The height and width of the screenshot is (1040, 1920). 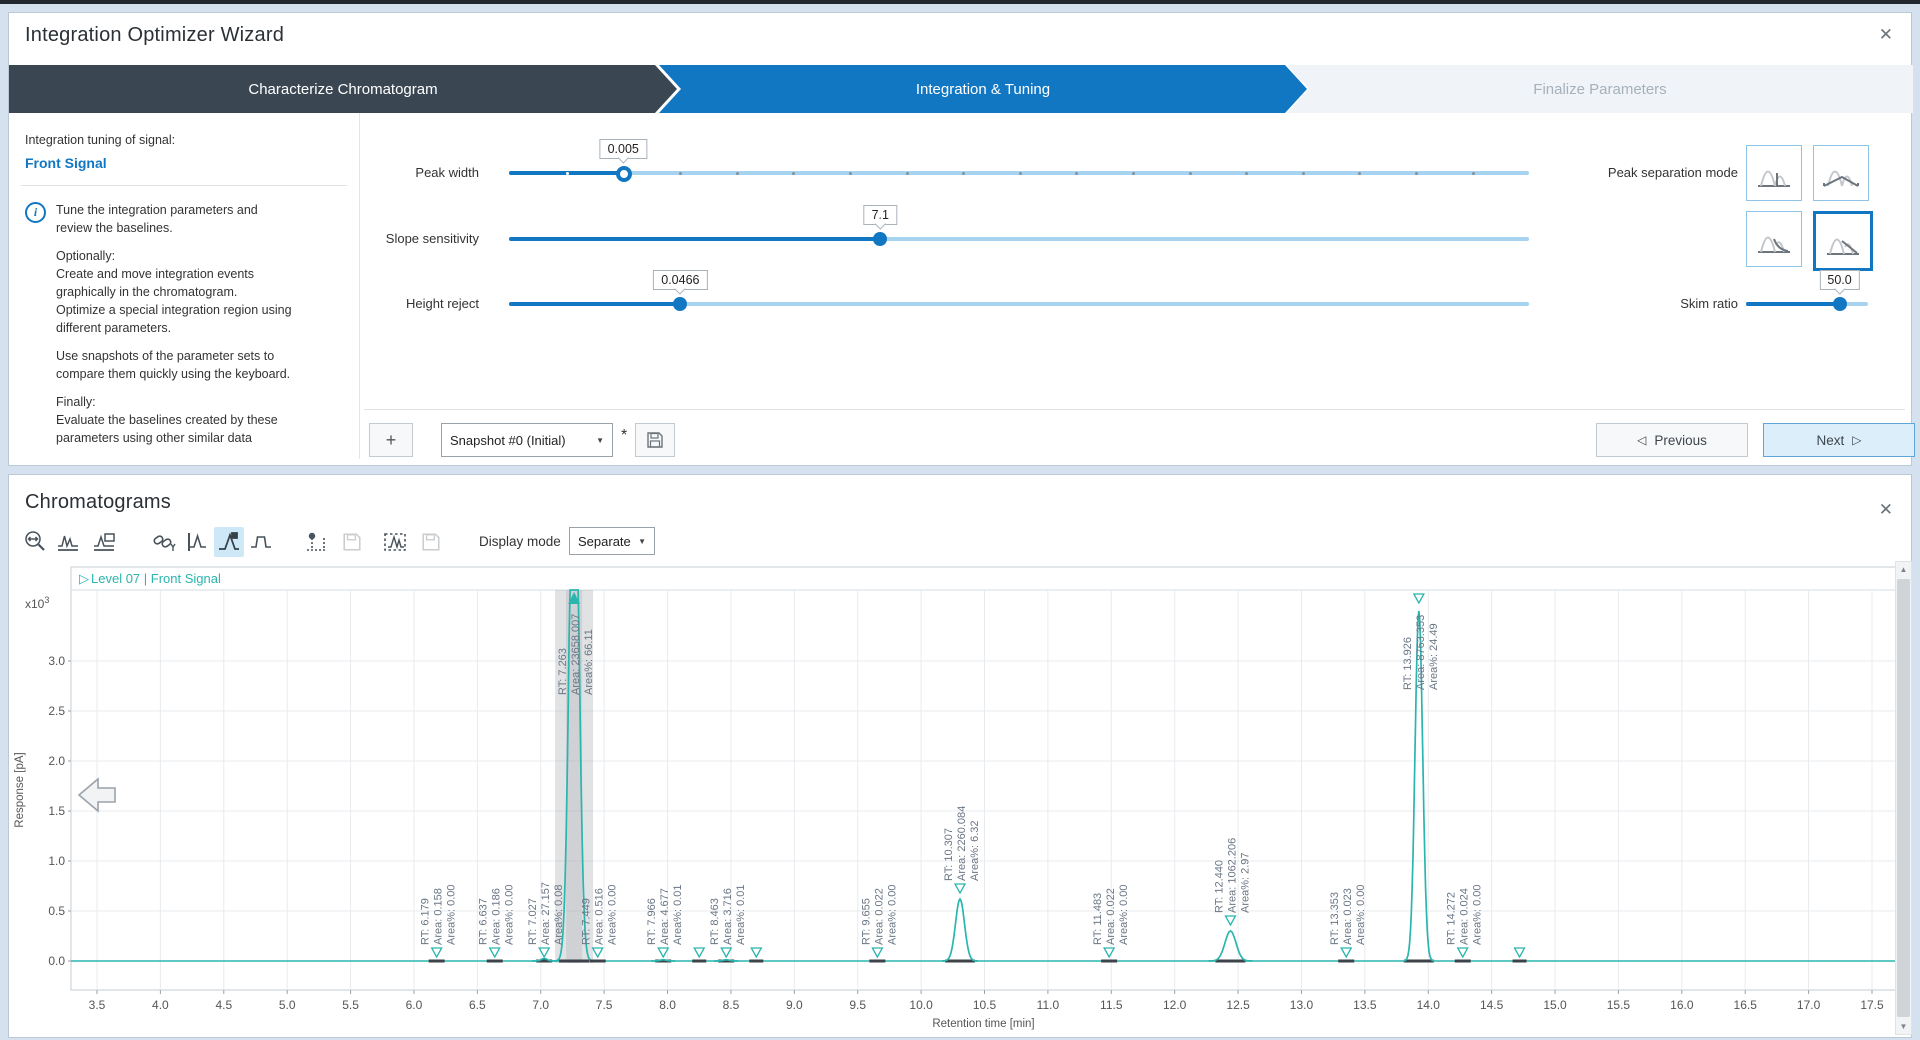 I want to click on modified-indicator: *, so click(x=624, y=435).